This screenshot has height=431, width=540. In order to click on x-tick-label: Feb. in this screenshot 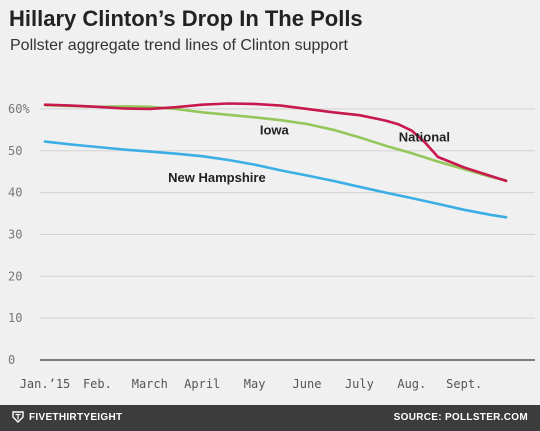, I will do `click(97, 384)`.